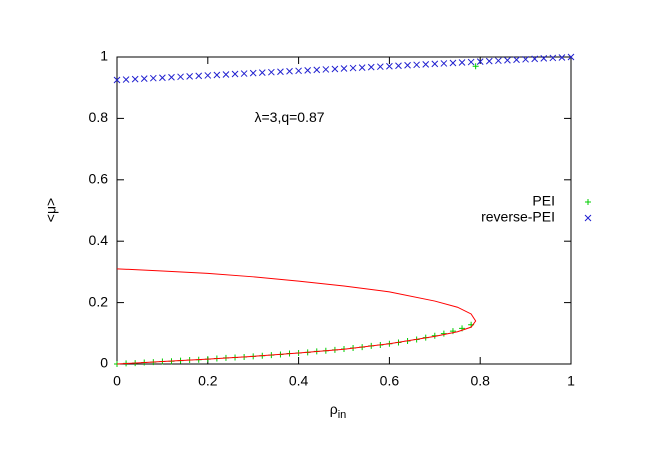  What do you see at coordinates (334, 409) in the screenshot?
I see `x-axis-label-main: ρ` at bounding box center [334, 409].